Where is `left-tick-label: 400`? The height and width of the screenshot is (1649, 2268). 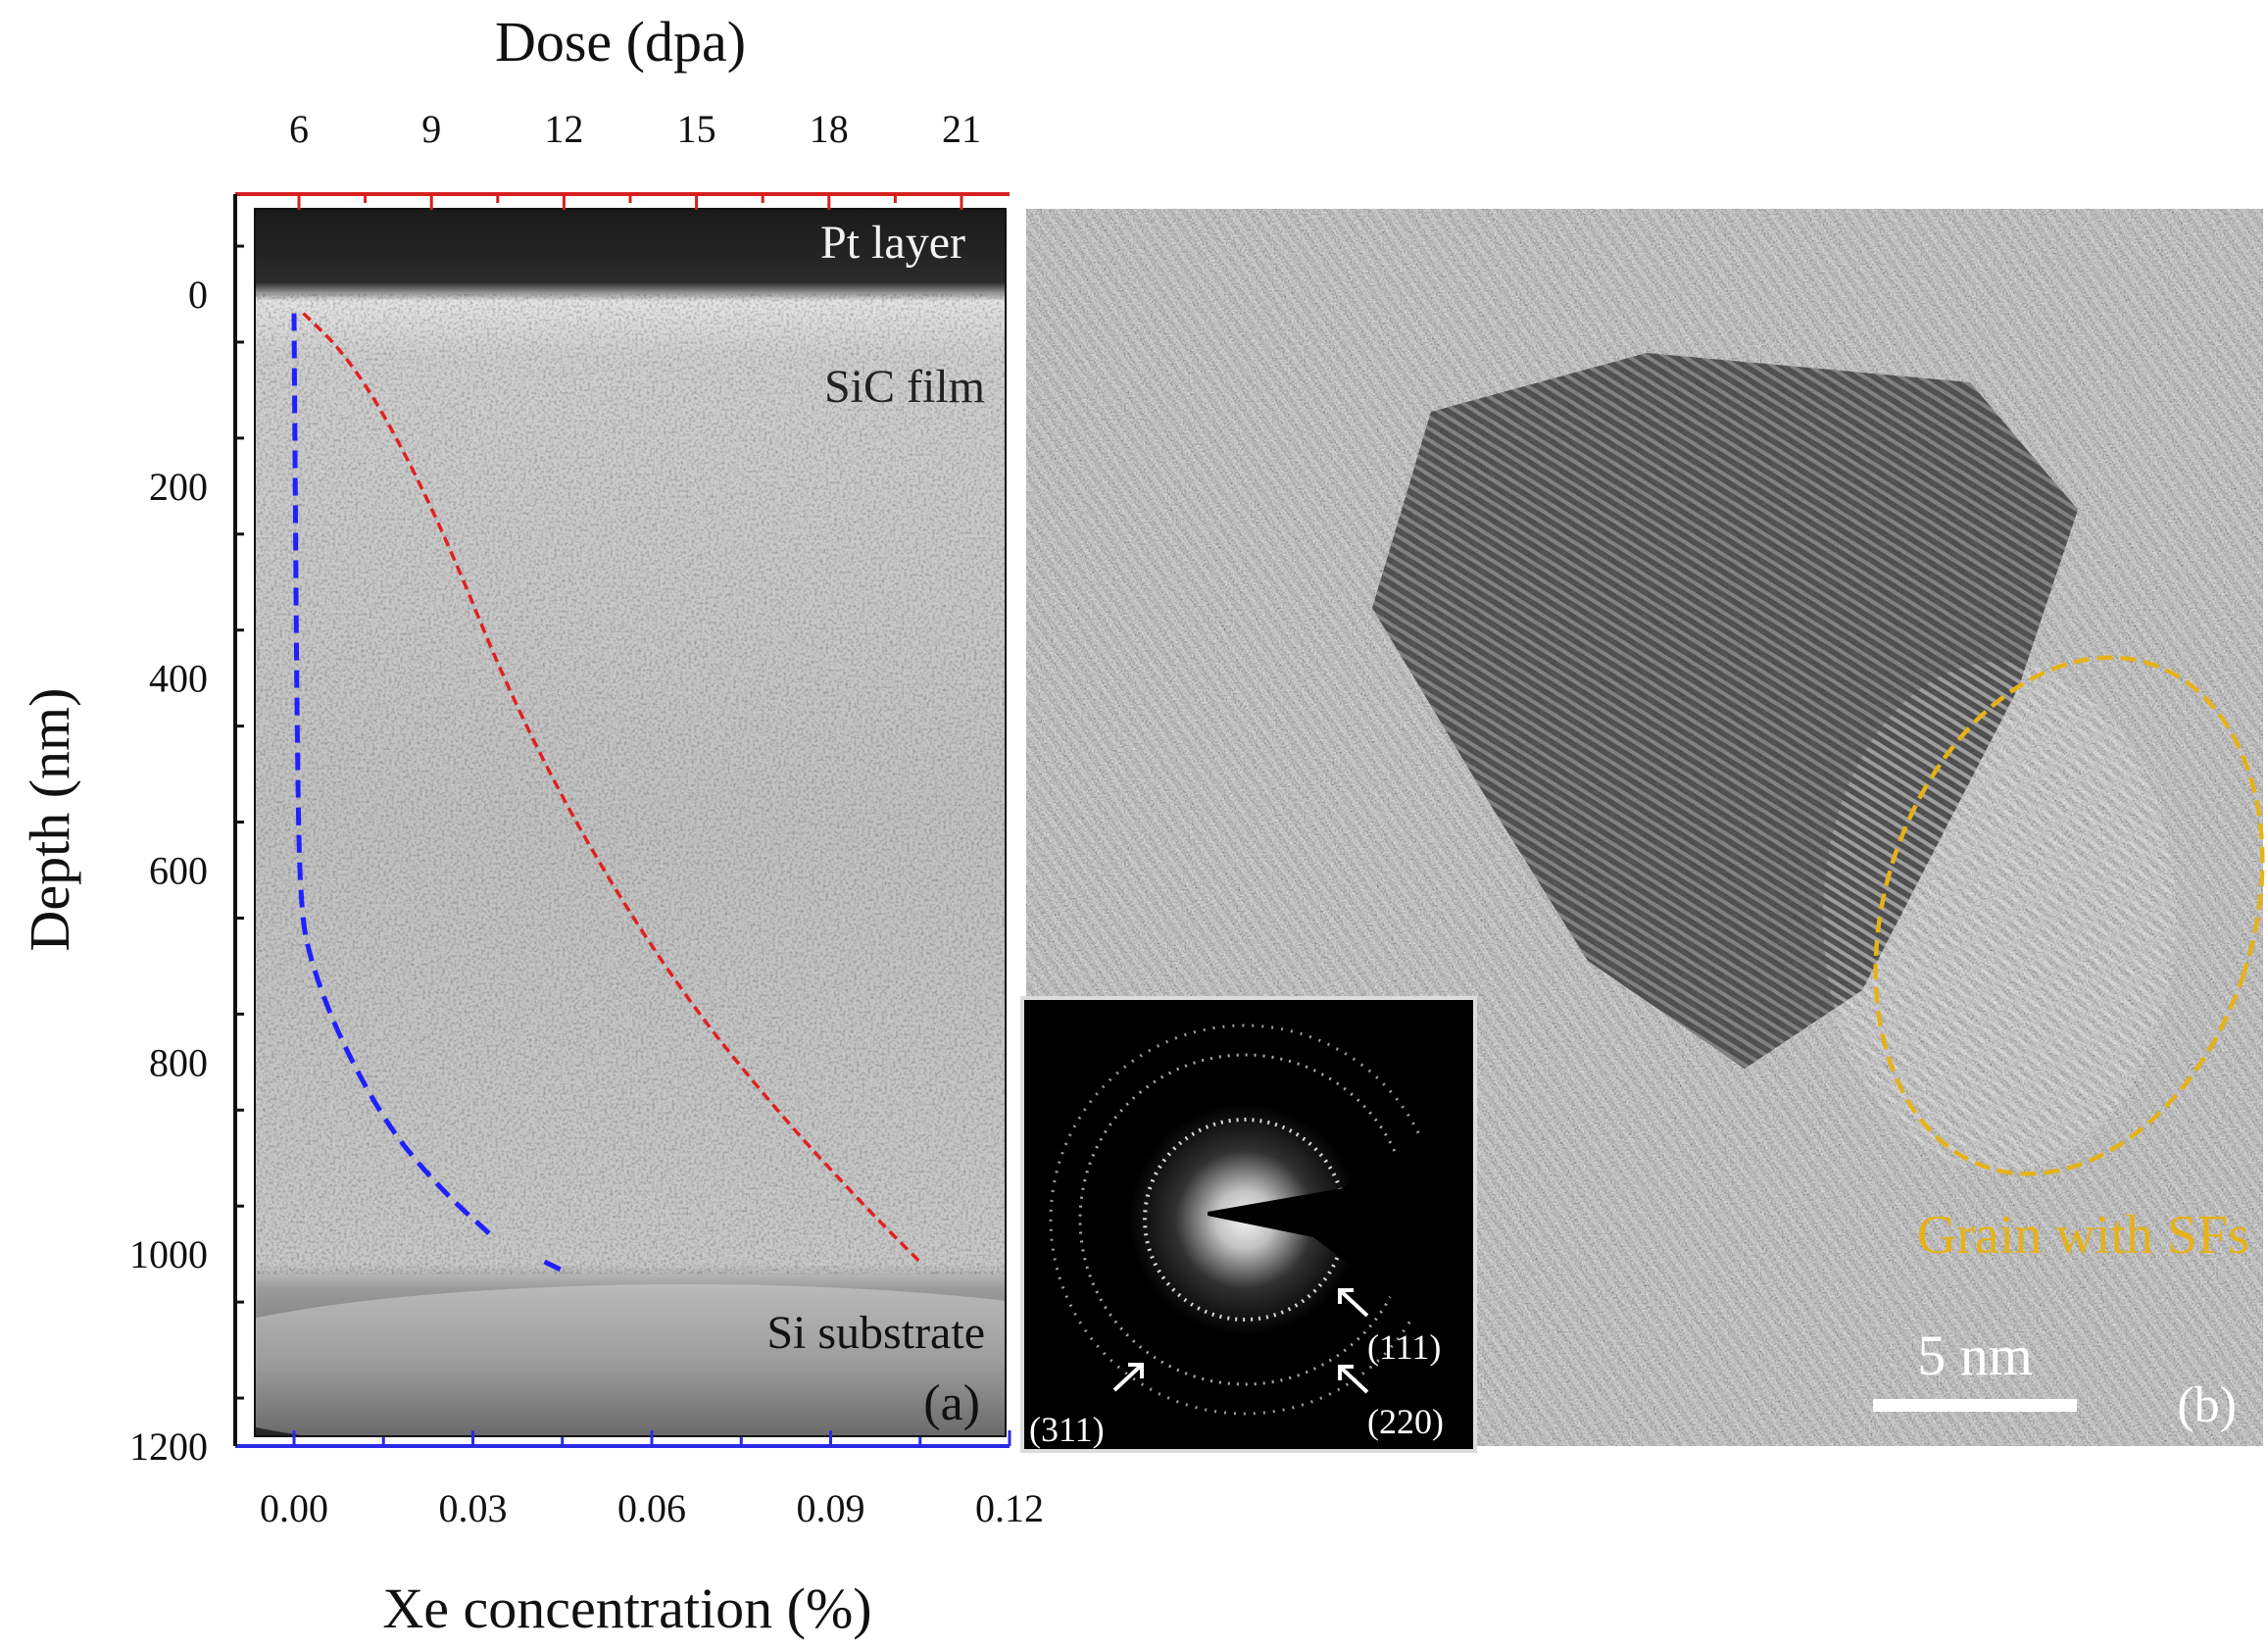 left-tick-label: 400 is located at coordinates (178, 679).